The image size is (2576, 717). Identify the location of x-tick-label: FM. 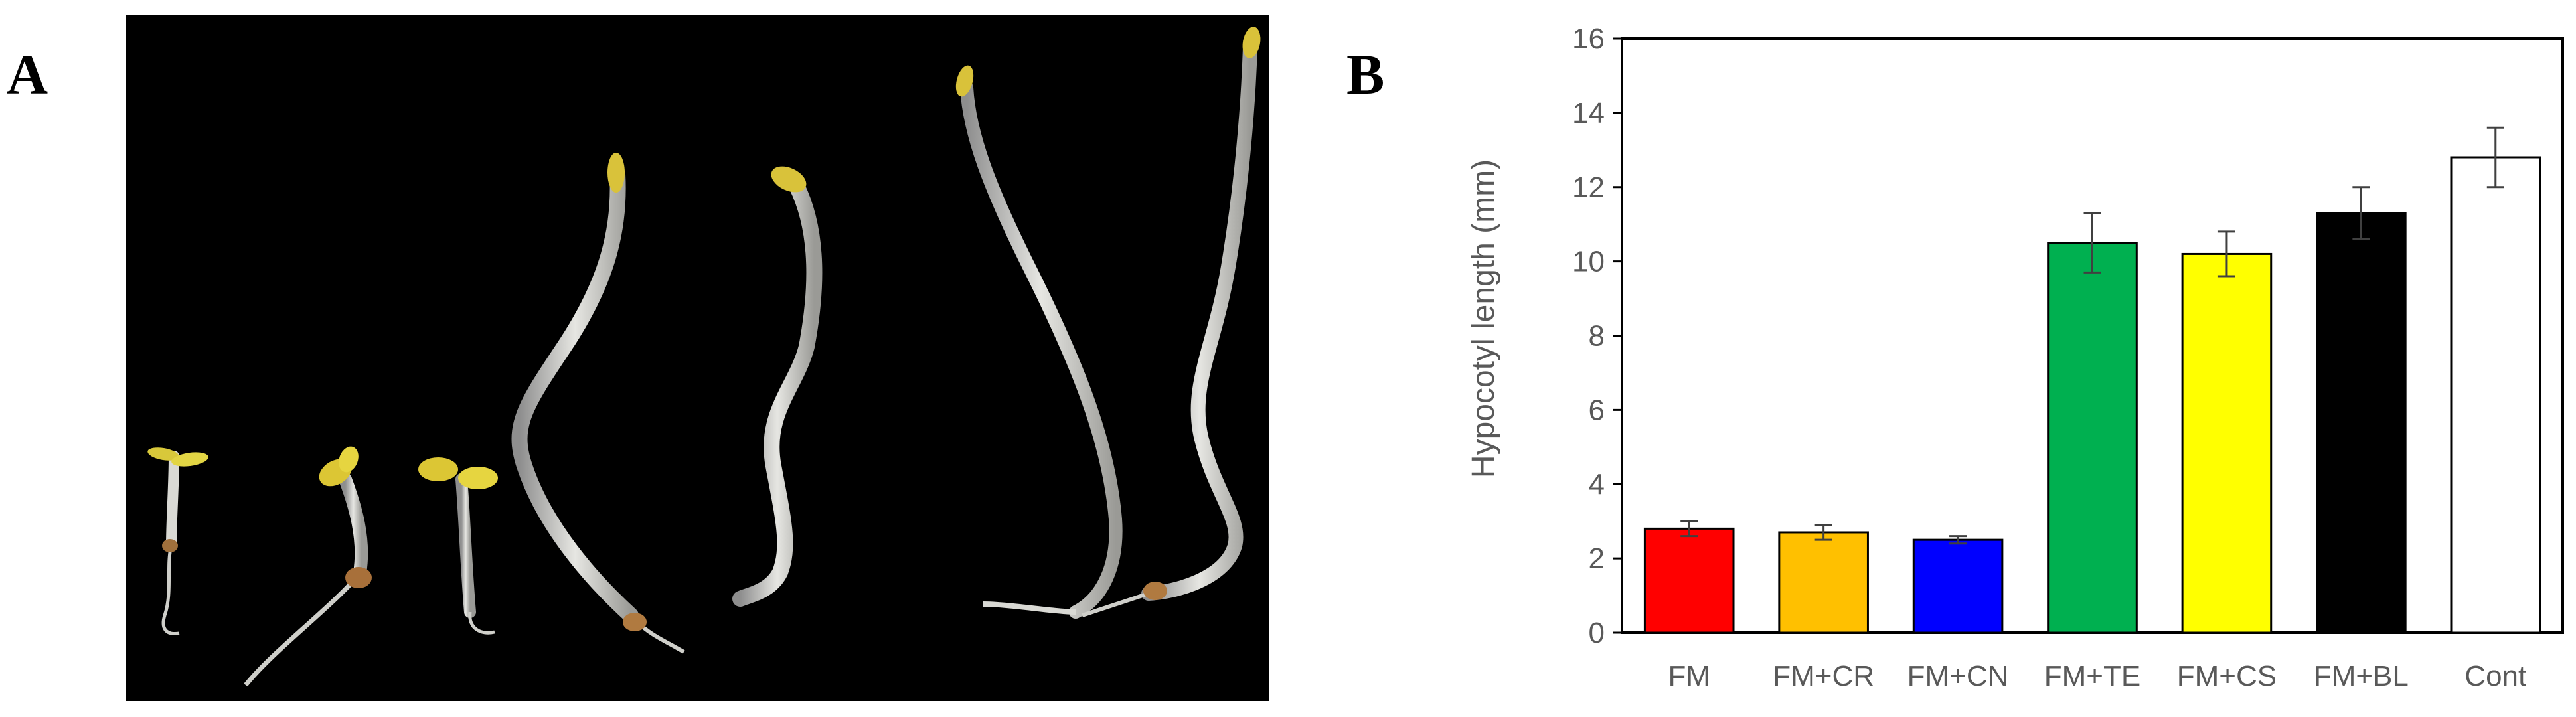
(1689, 676).